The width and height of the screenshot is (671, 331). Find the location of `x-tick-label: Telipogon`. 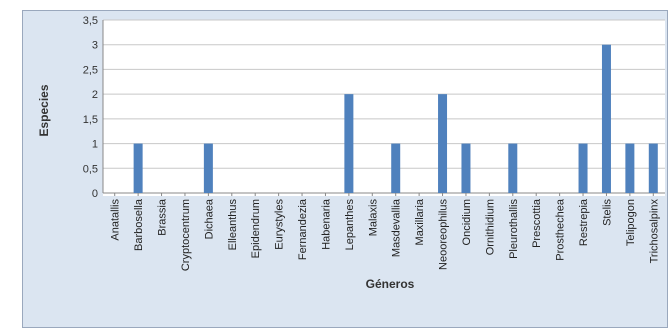

x-tick-label: Telipogon is located at coordinates (631, 222).